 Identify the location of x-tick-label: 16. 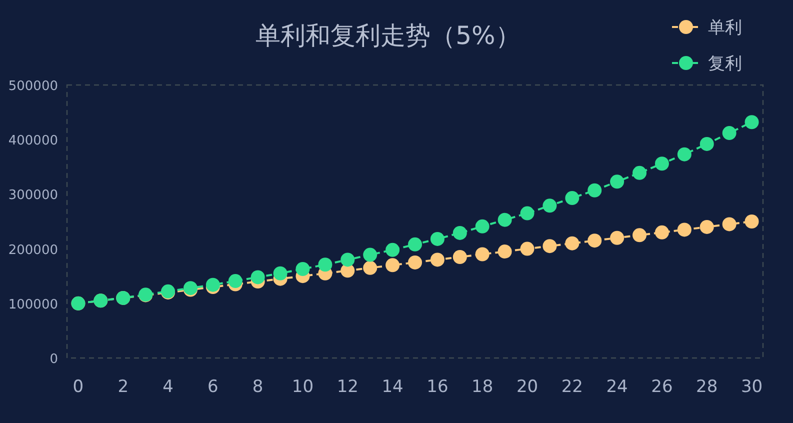
(437, 387).